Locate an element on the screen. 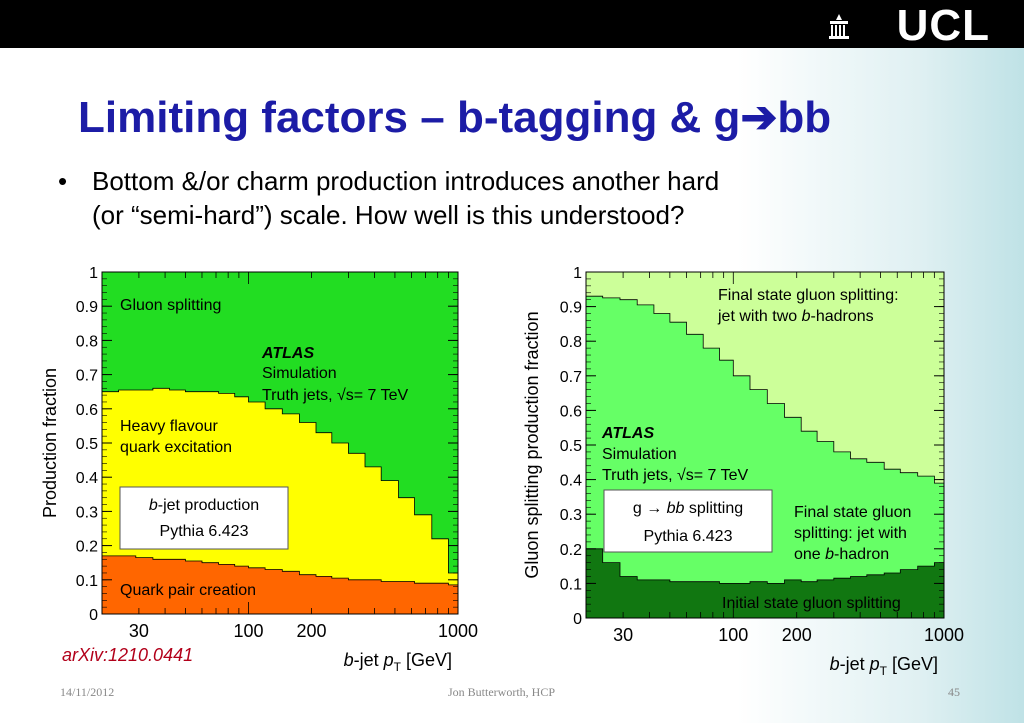 The image size is (1024, 723). chart2-box-line1-part: bb is located at coordinates (676, 508).